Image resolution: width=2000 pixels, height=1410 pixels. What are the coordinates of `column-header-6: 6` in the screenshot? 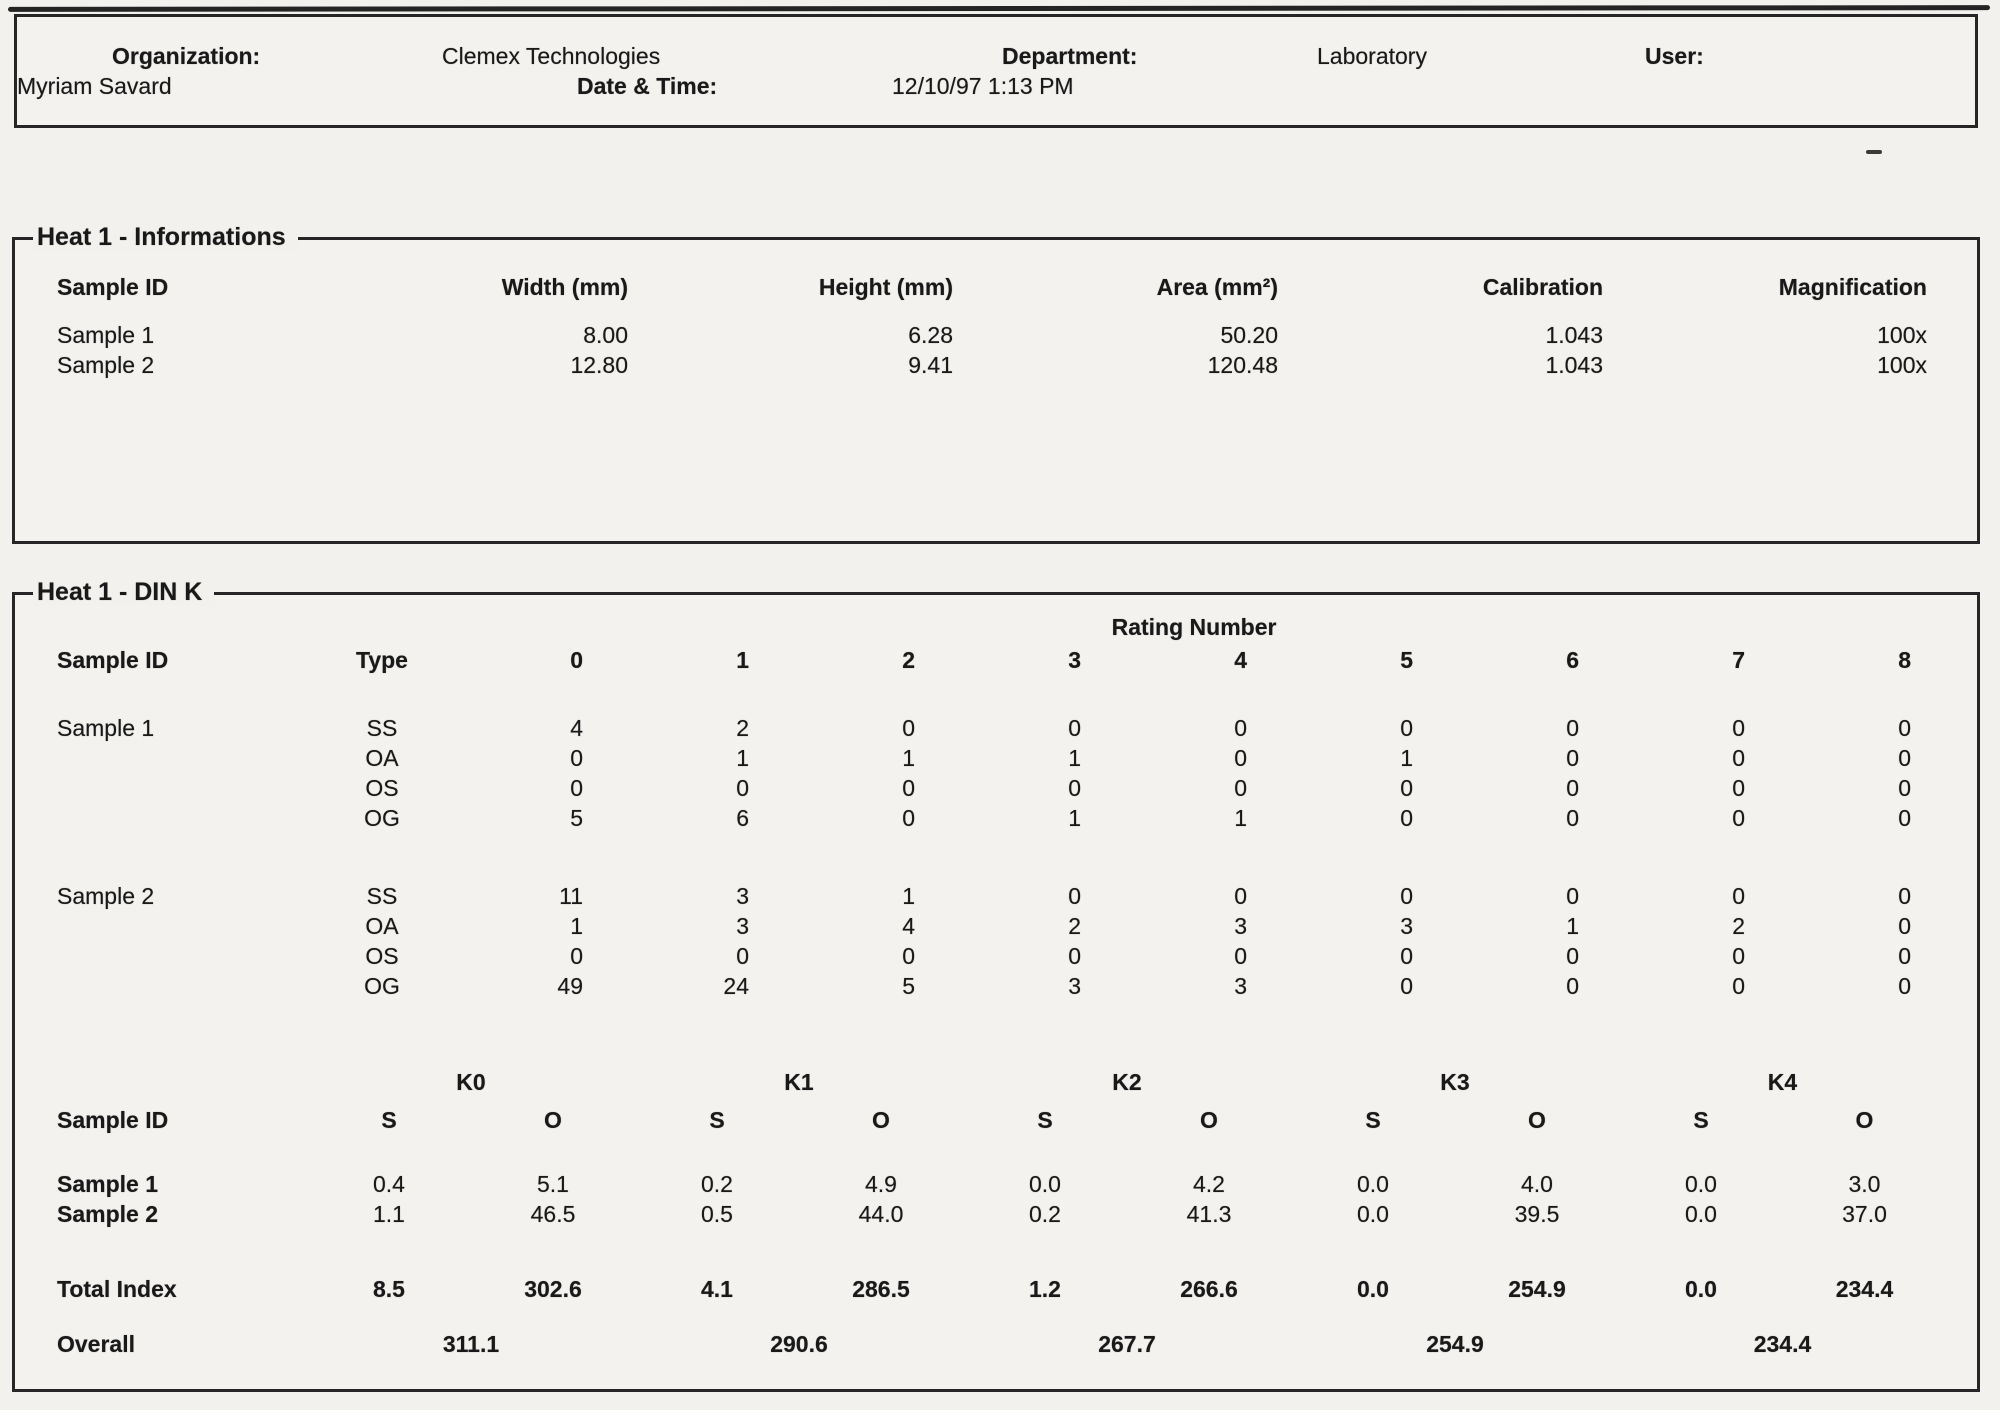 It's located at (1572, 660).